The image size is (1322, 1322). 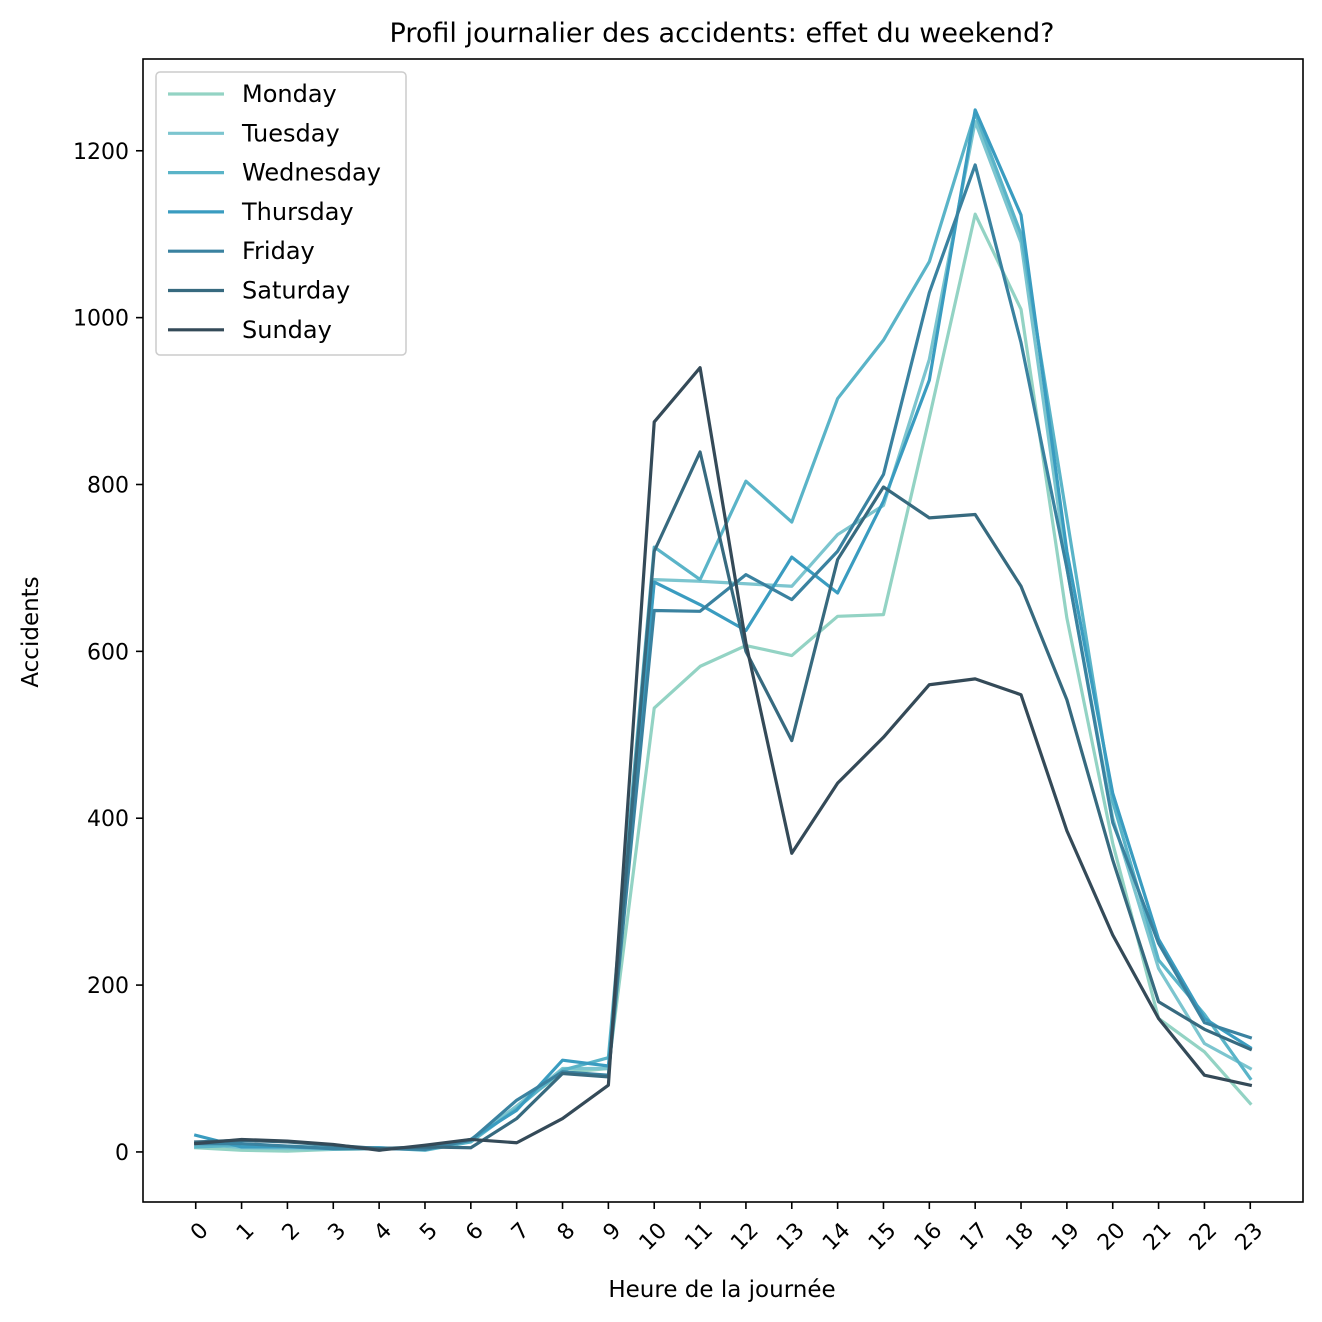 I want to click on y-axis-label: Accidents, so click(x=31, y=631).